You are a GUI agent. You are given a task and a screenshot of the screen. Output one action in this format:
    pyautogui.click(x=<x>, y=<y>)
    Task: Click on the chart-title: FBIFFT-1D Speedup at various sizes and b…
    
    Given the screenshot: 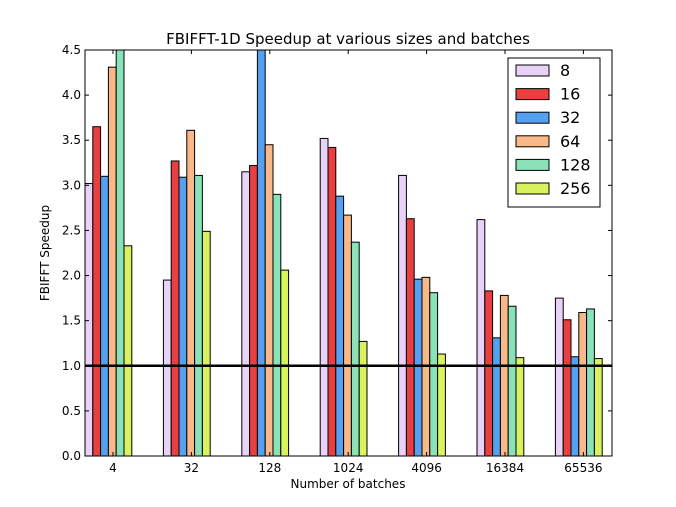 What is the action you would take?
    pyautogui.click(x=348, y=39)
    